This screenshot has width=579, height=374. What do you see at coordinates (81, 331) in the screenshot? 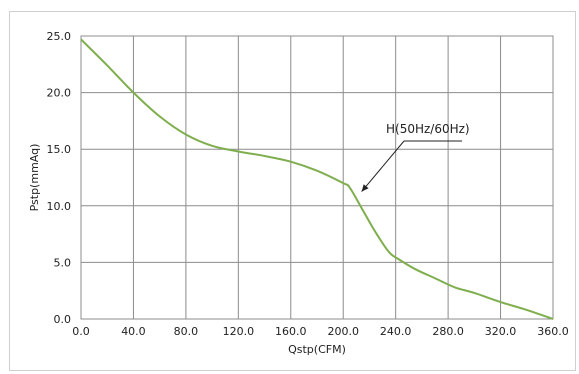
I see `x-tick-label: 0.0` at bounding box center [81, 331].